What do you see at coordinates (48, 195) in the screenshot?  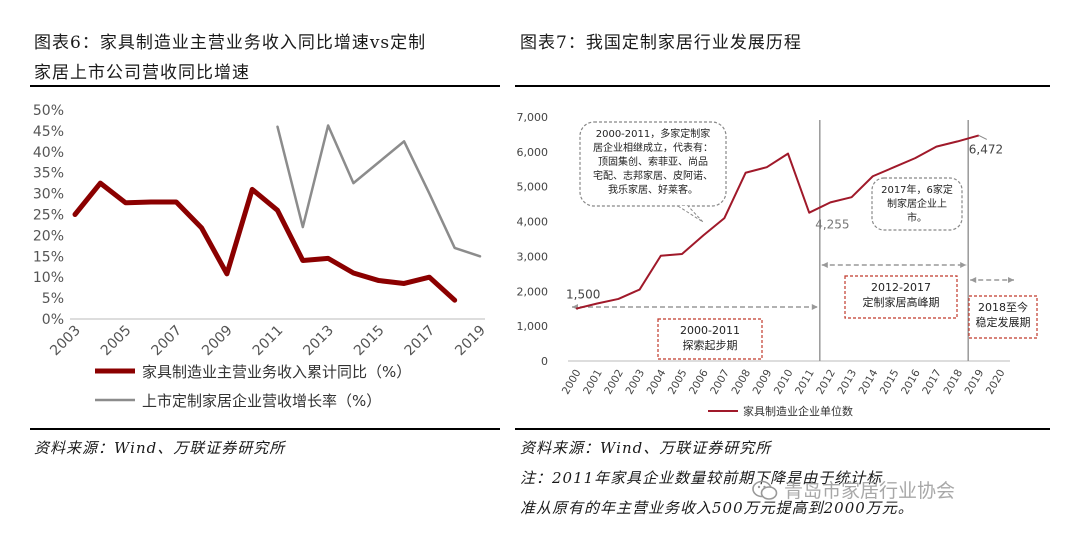 I see `y-tick-label: 30%` at bounding box center [48, 195].